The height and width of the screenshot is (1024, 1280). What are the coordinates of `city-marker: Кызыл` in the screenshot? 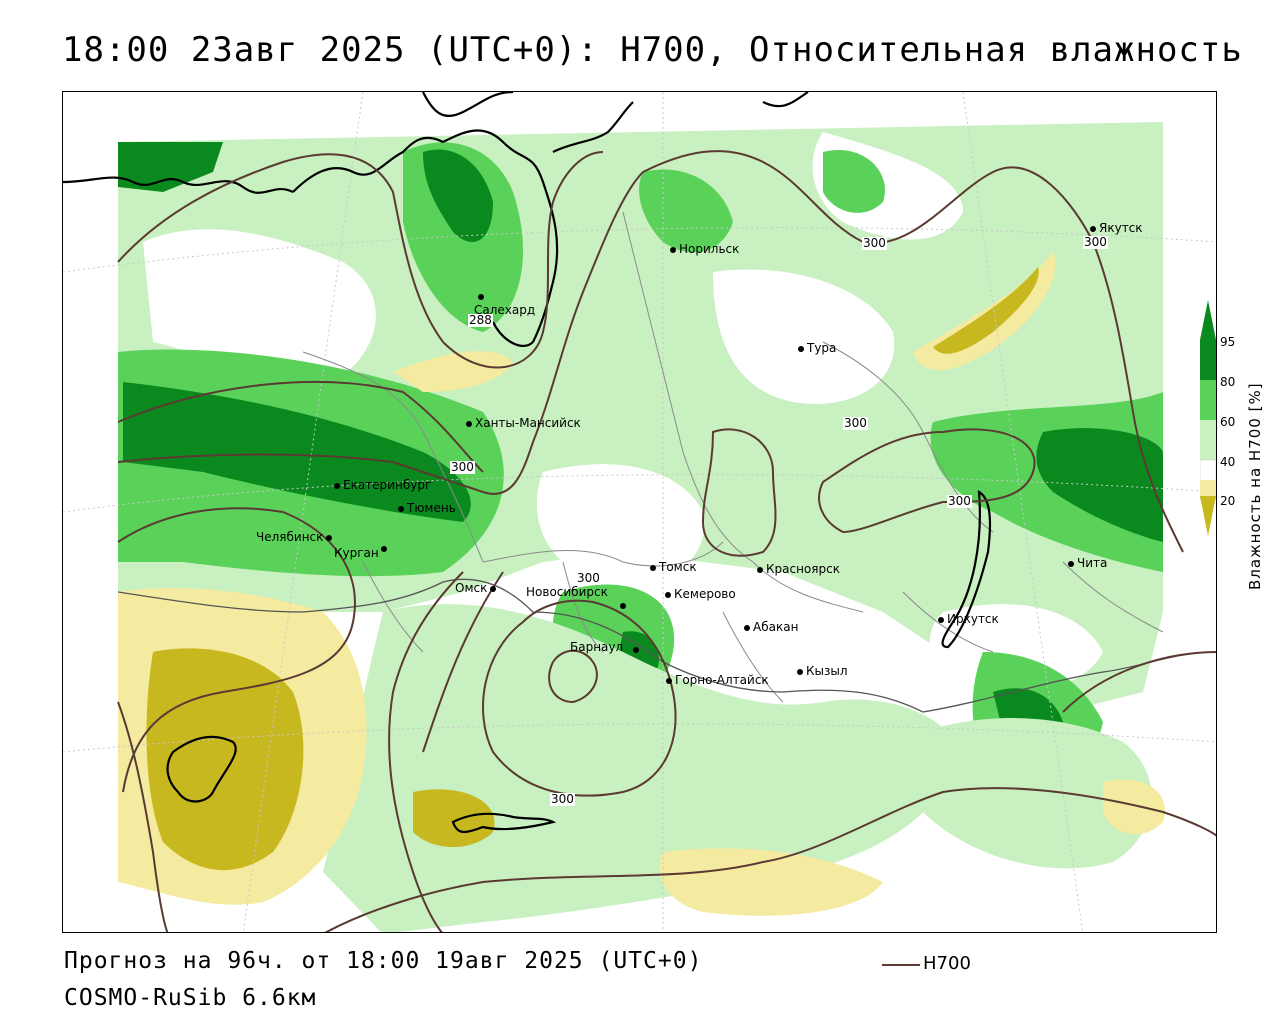 It's located at (822, 671).